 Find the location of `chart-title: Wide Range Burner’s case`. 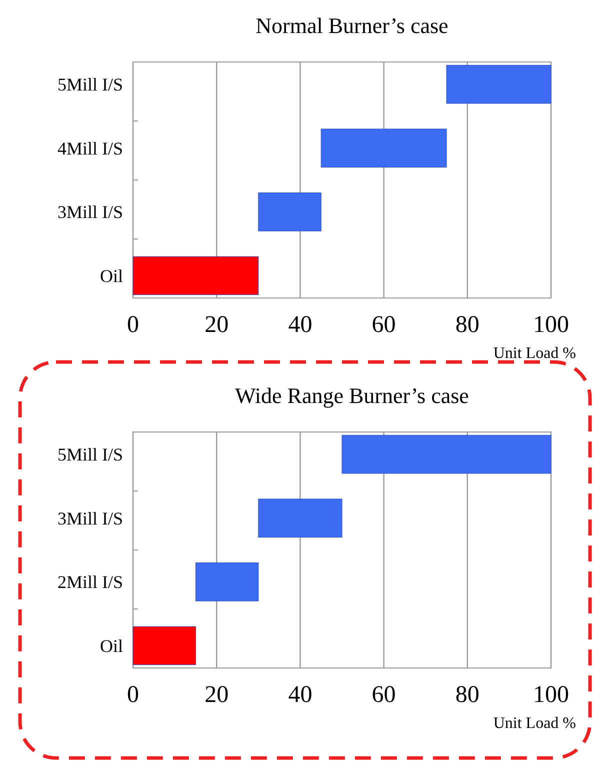

chart-title: Wide Range Burner’s case is located at coordinates (352, 395).